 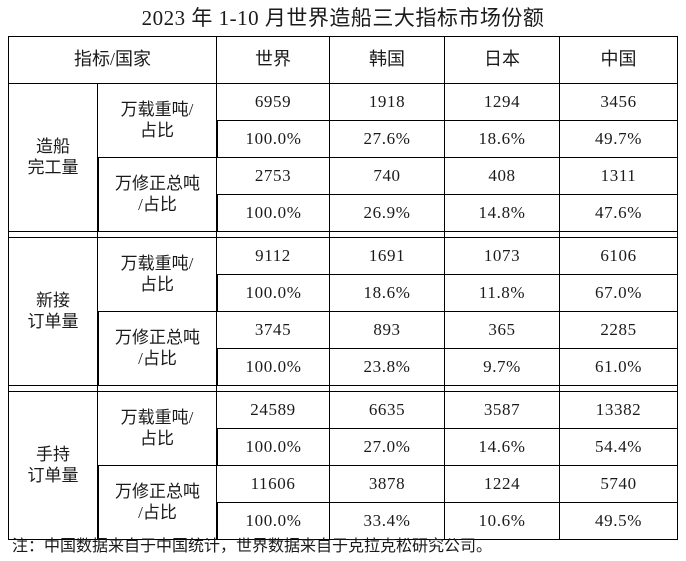 I want to click on data-cell-japan: 10.6%, so click(x=503, y=521).